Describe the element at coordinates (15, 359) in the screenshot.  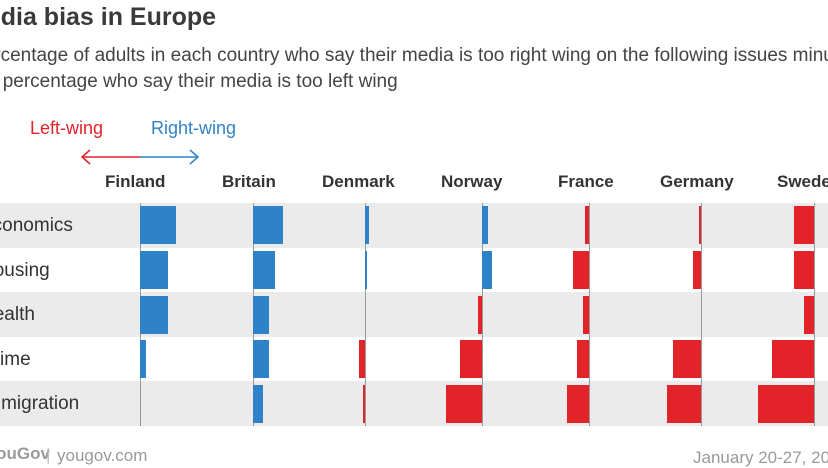
I see `row-label-crime: Crime` at that location.